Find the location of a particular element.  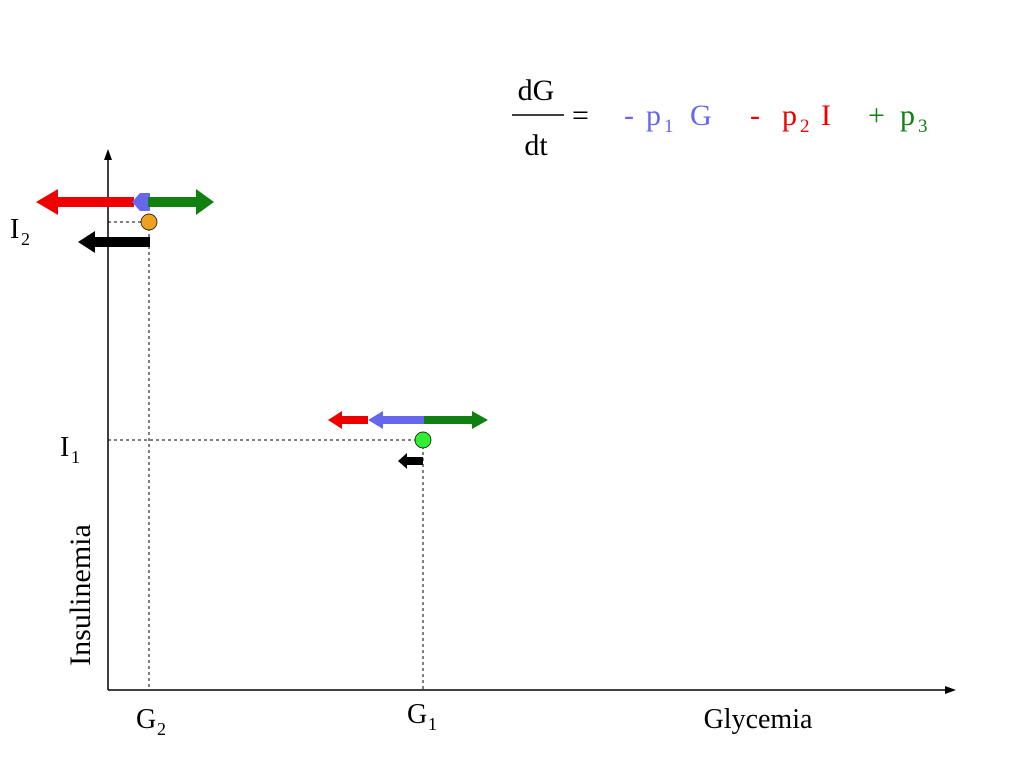

label-i2: I 2 is located at coordinates (20, 231).